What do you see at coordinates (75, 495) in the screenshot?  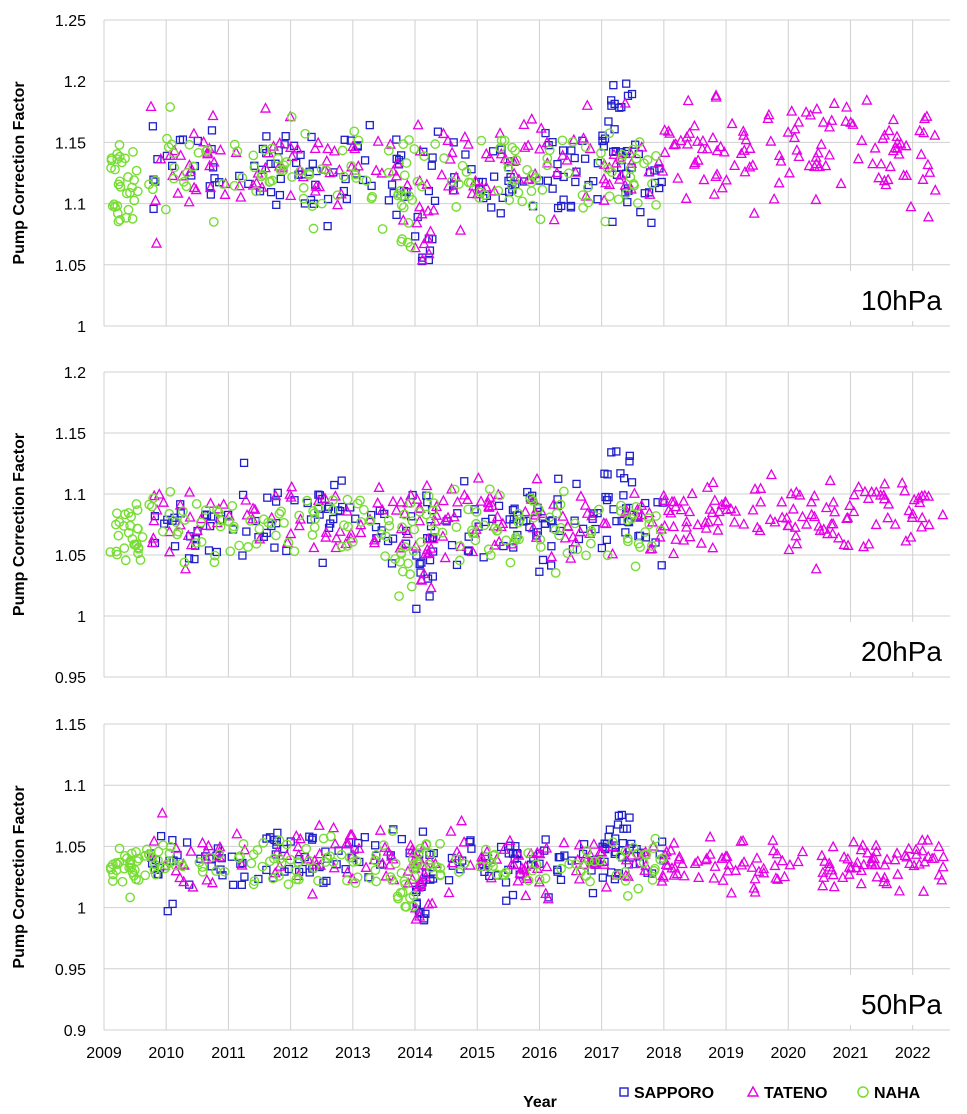 I see `y-tick-label: 1.1` at bounding box center [75, 495].